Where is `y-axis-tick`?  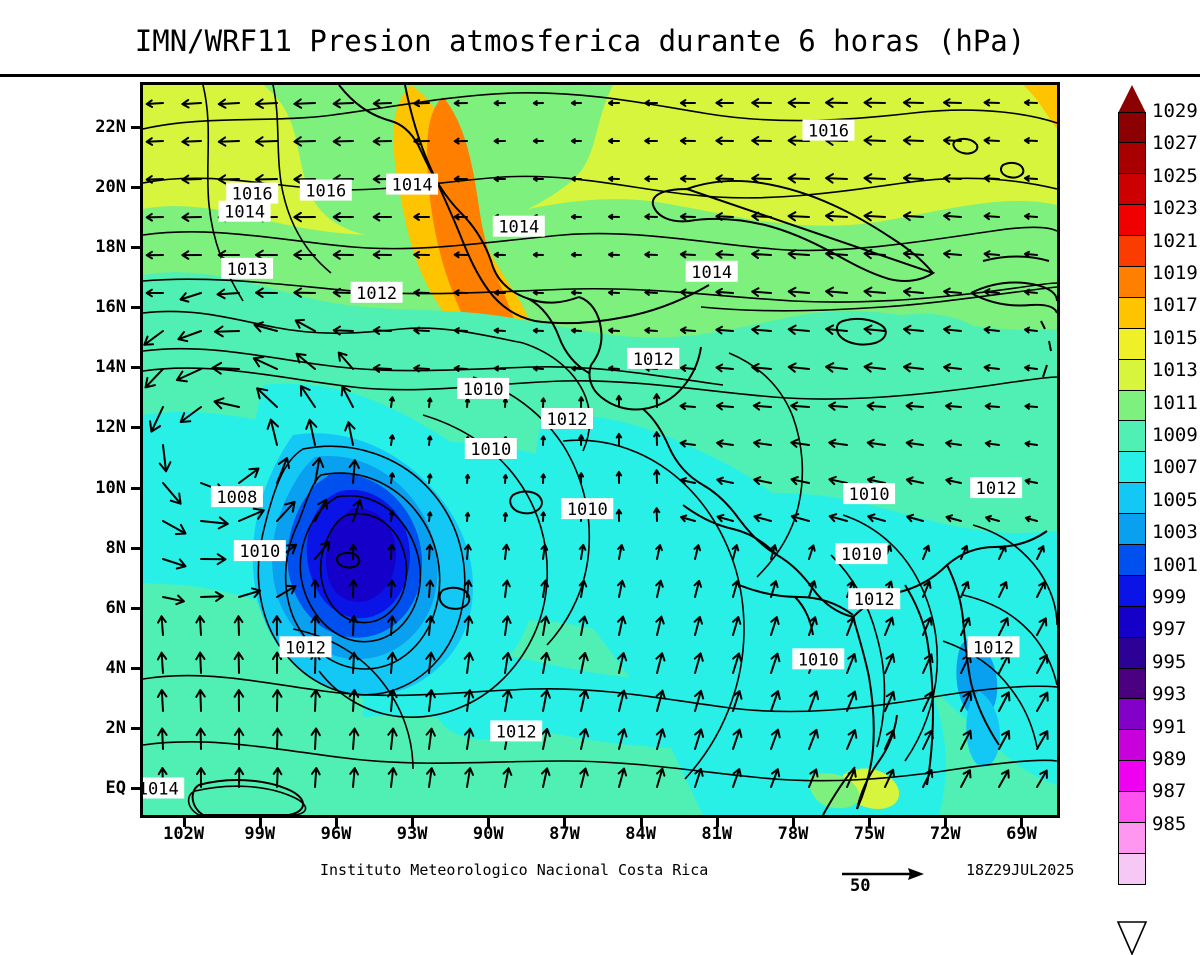
y-axis-tick is located at coordinates (135, 128).